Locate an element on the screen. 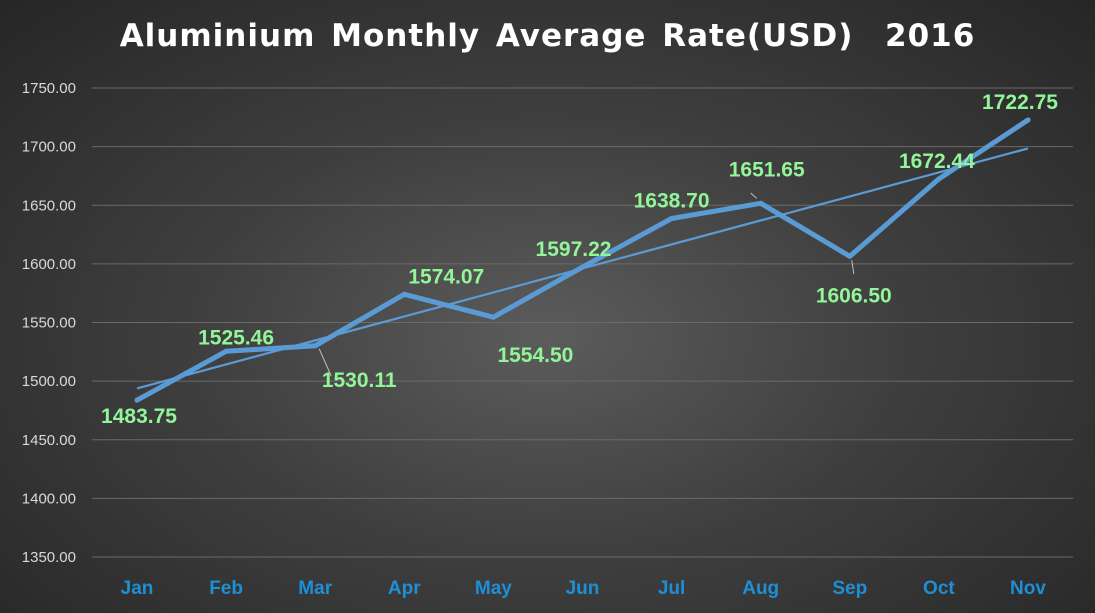  x-axis-category-labels: Jan Feb Mar Apr May Jun Jul Aug Sep Oct Nov is located at coordinates (584, 588).